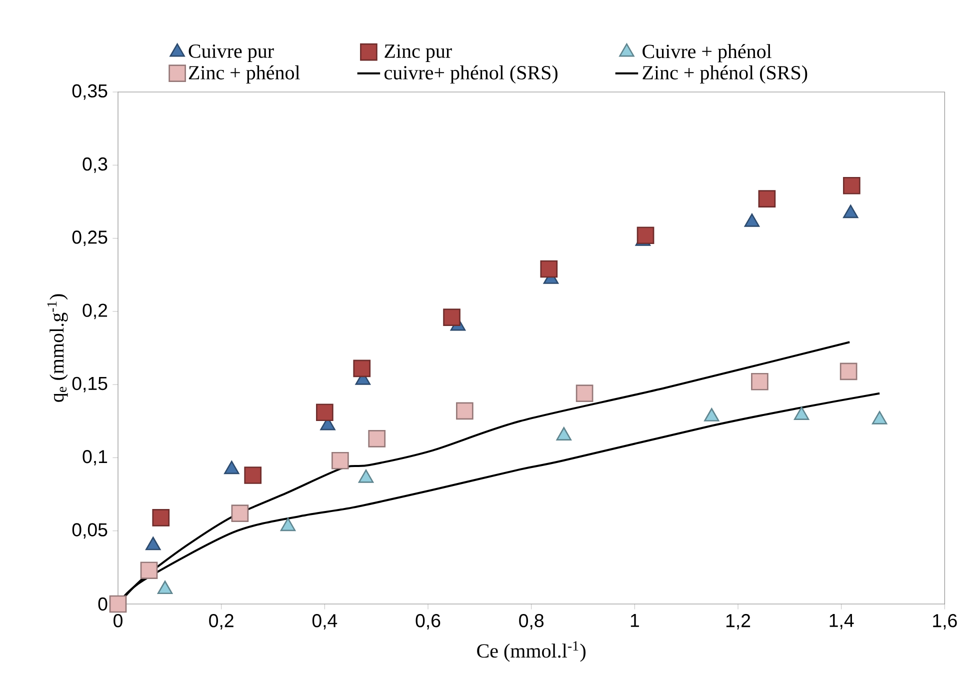 The image size is (980, 700). I want to click on legend-label: Zinc pur, so click(418, 53).